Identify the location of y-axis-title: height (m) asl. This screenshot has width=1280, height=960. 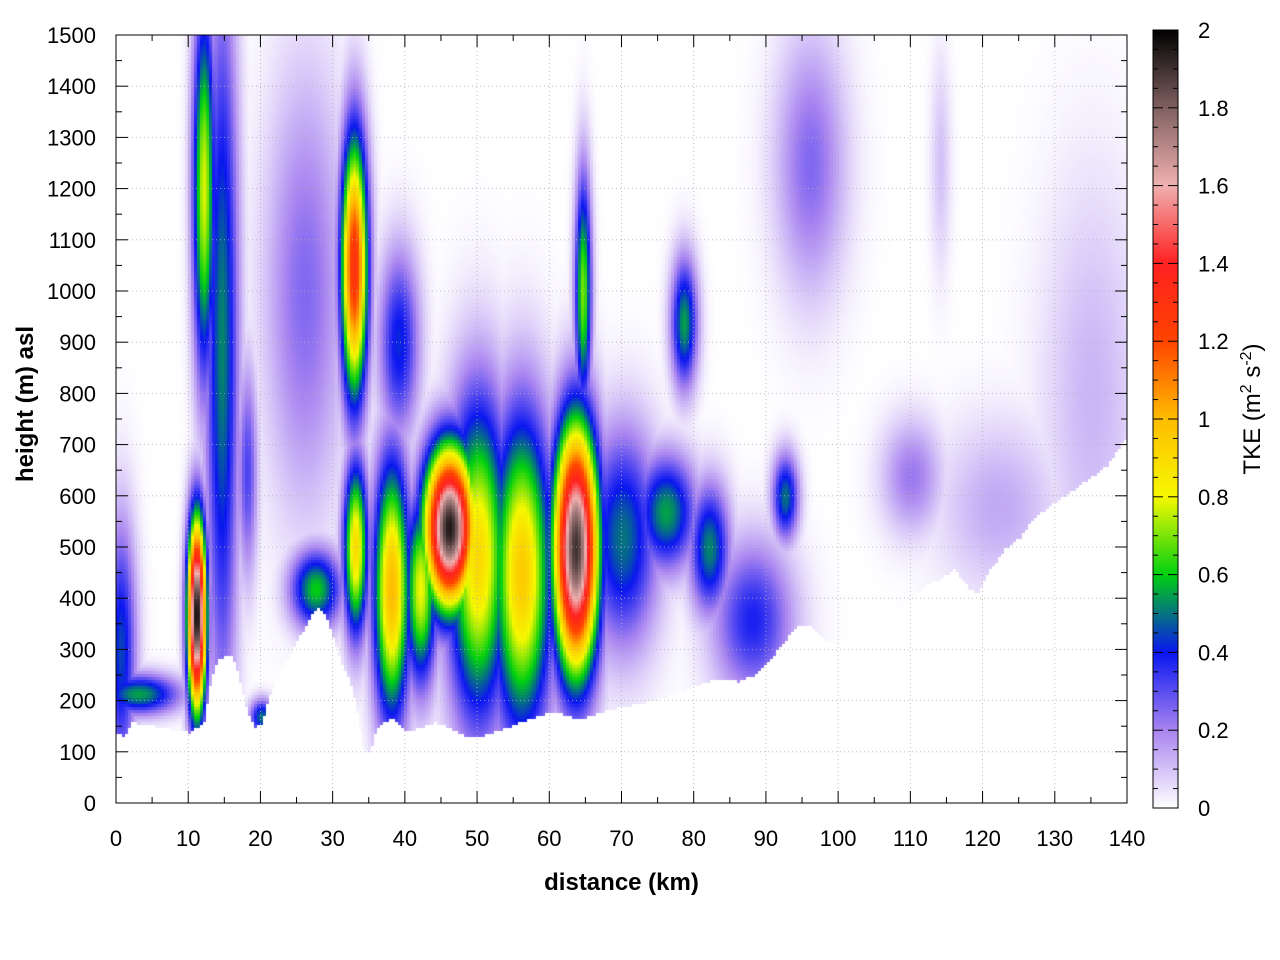
(25, 404).